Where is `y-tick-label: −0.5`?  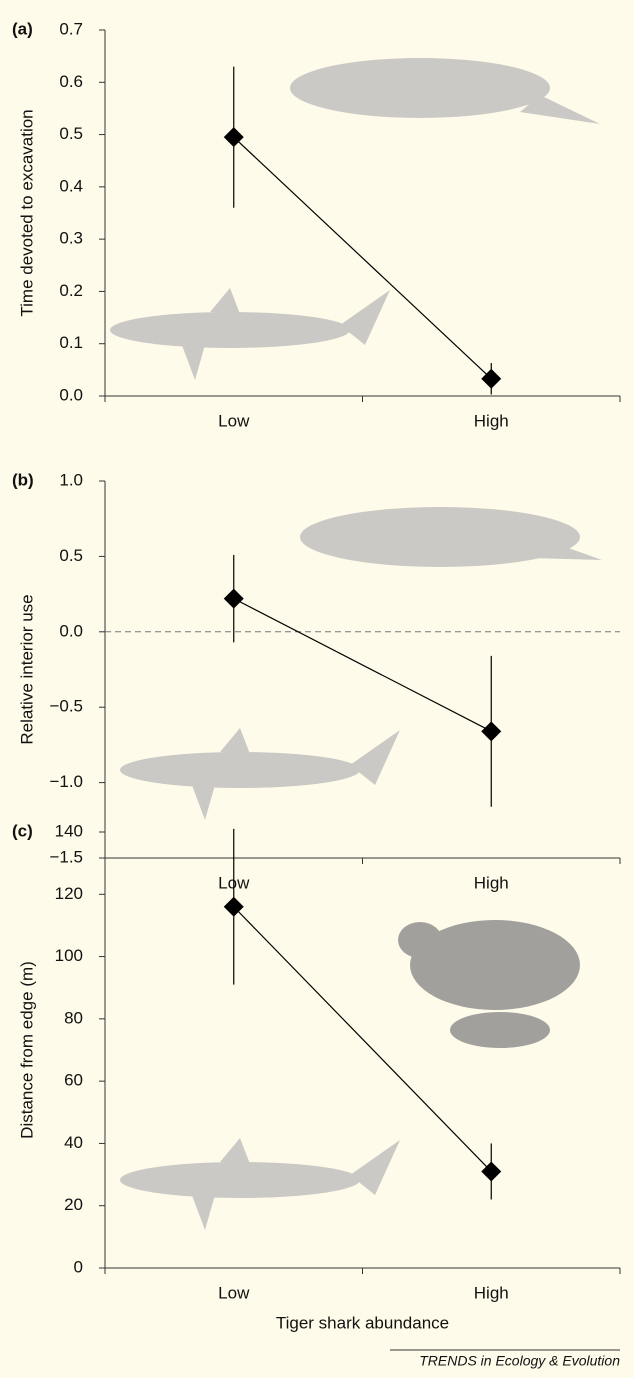
y-tick-label: −0.5 is located at coordinates (66, 706).